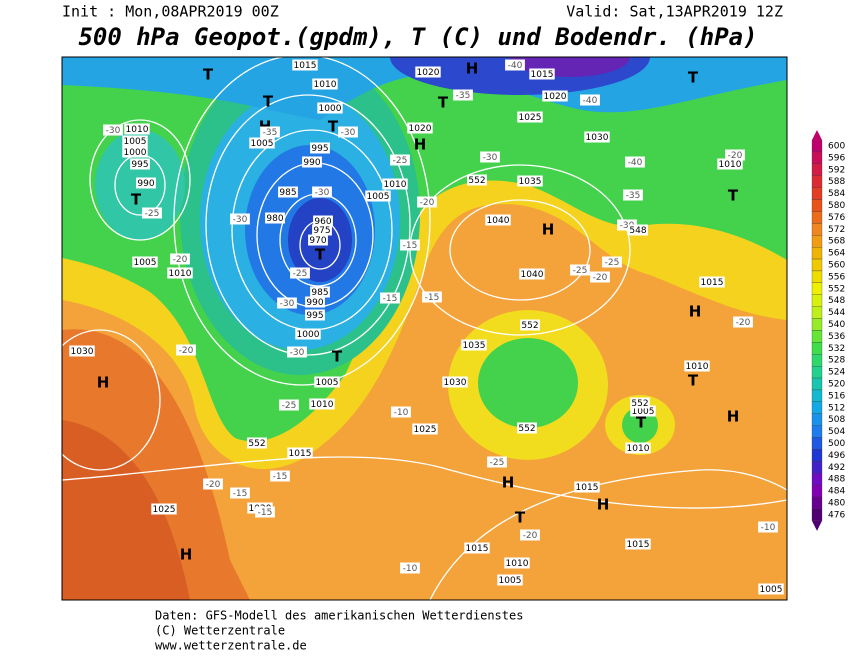  Describe the element at coordinates (836, 158) in the screenshot. I see `scale-label: 596` at that location.